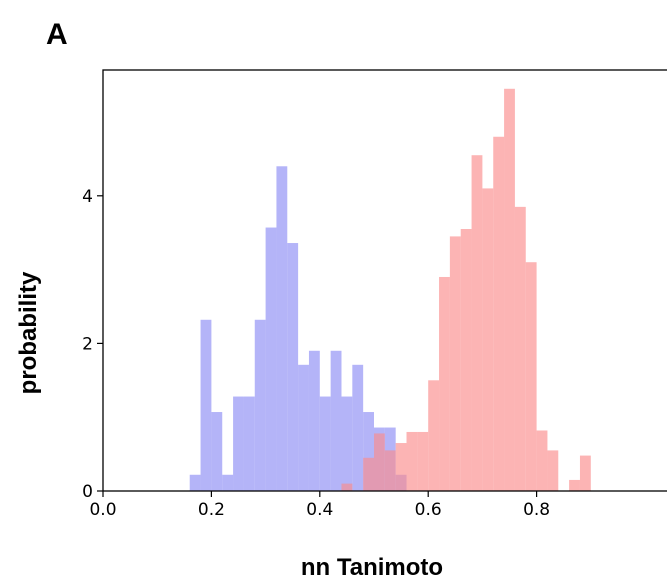  Describe the element at coordinates (87, 492) in the screenshot. I see `y-tick-label-0: 0` at that location.